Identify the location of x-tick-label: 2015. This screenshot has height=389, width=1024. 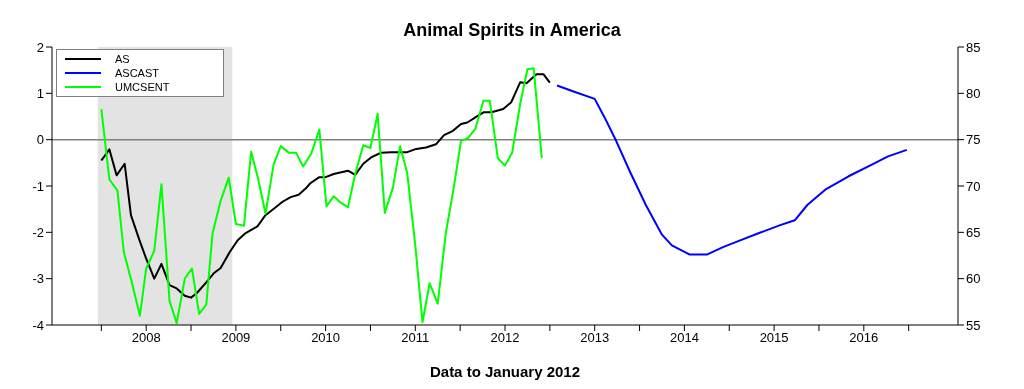
(774, 338).